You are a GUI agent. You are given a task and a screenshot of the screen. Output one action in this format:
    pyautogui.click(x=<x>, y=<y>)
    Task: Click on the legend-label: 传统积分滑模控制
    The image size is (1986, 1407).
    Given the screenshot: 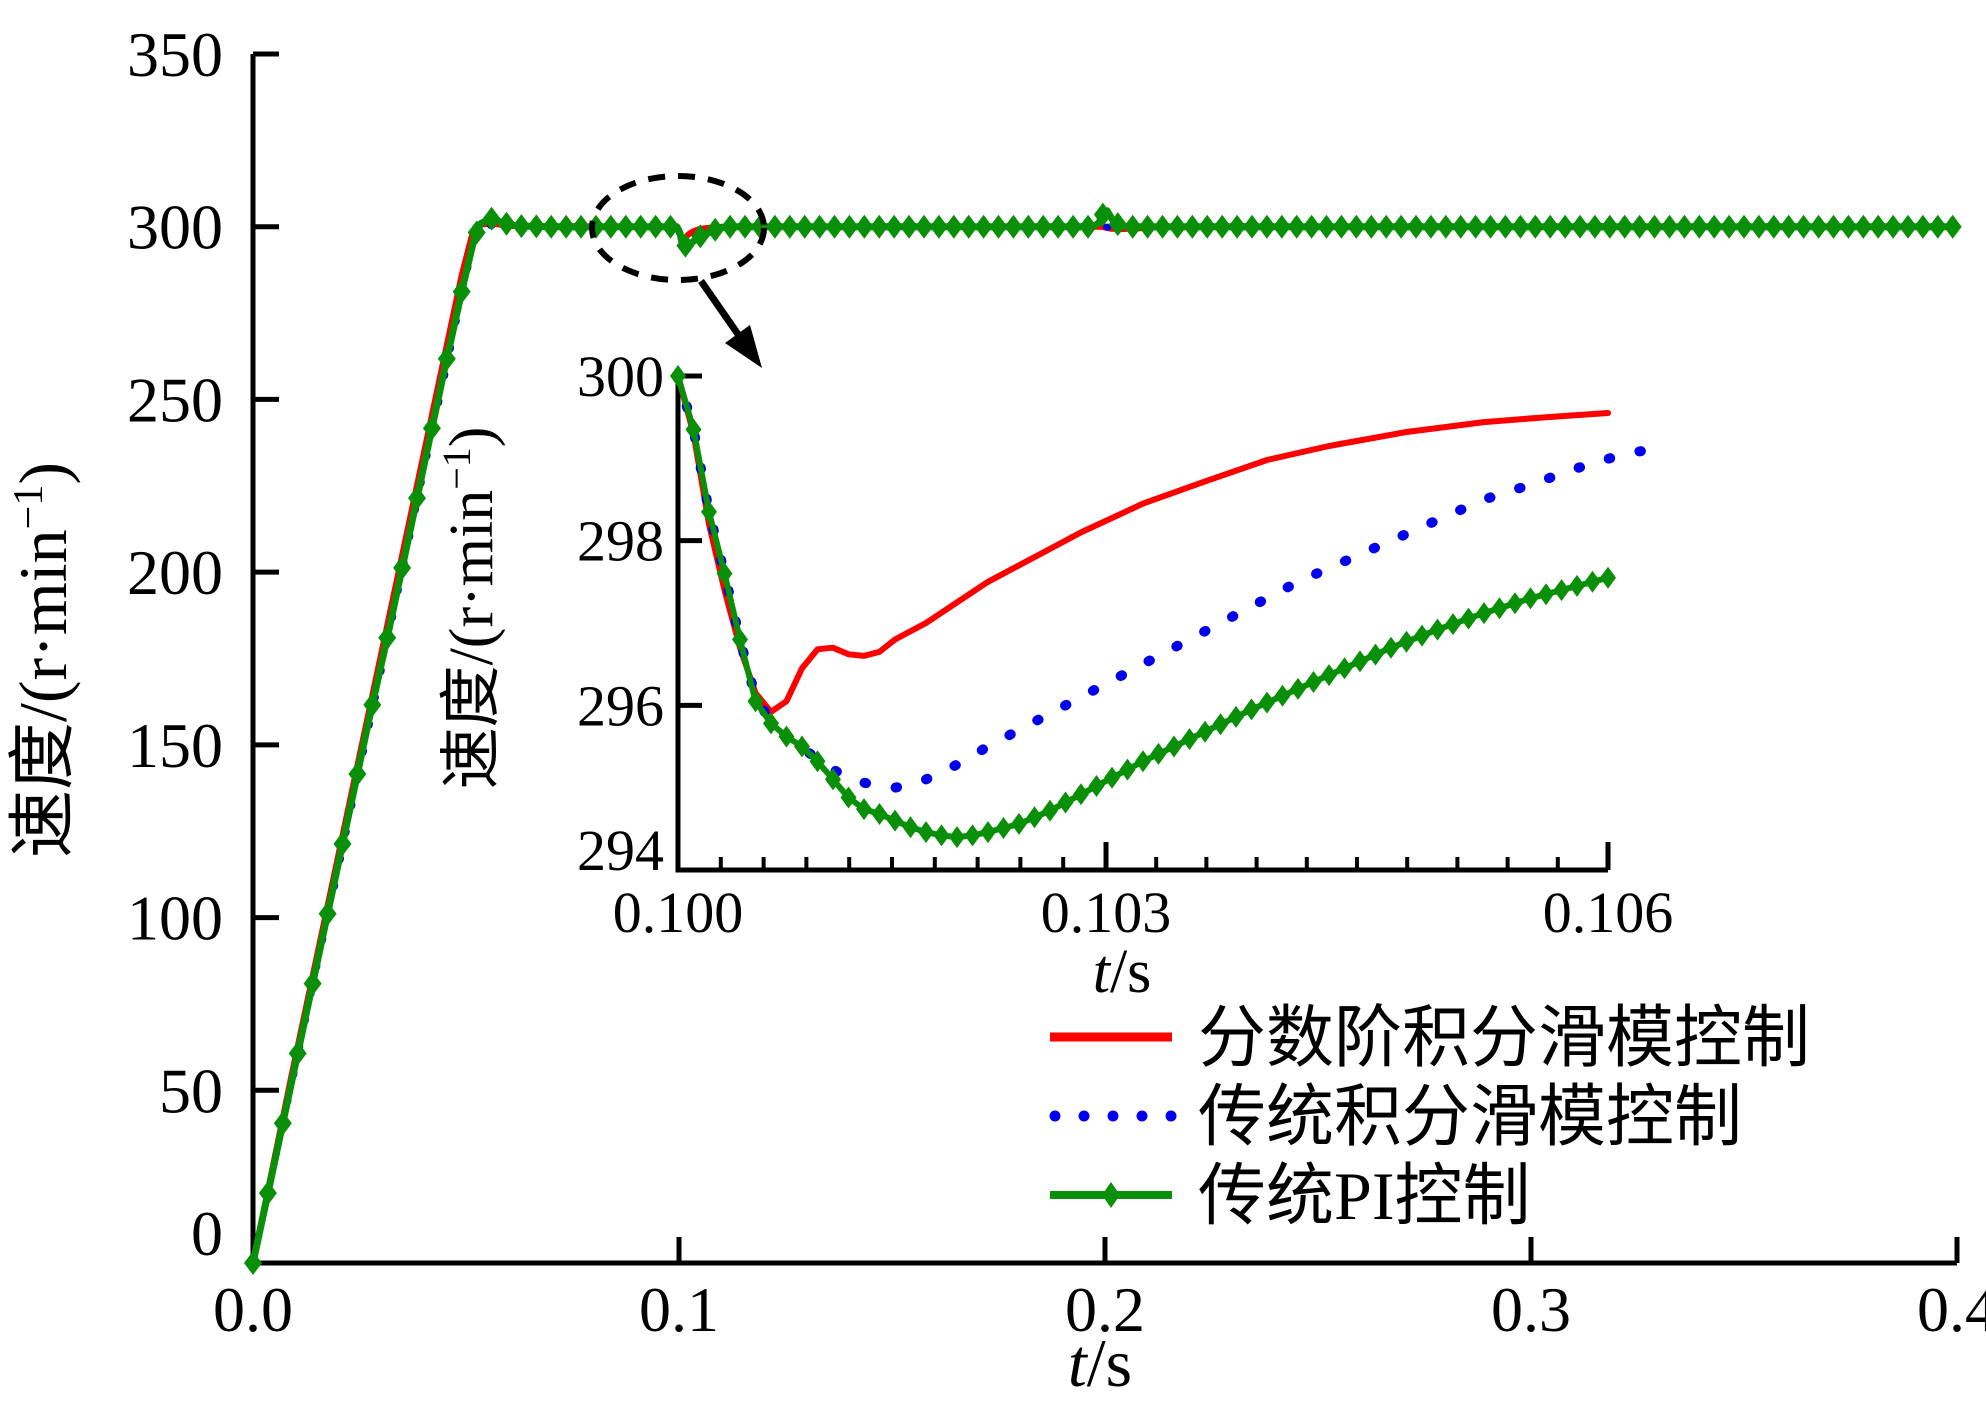 What is the action you would take?
    pyautogui.click(x=1470, y=1117)
    